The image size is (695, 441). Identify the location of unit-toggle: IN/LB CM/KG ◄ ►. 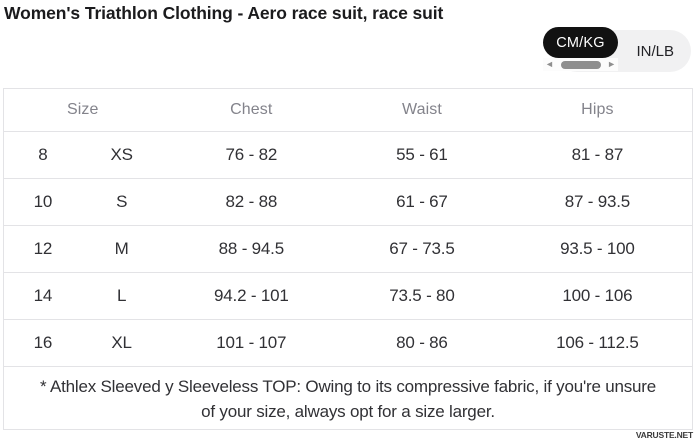
(617, 49).